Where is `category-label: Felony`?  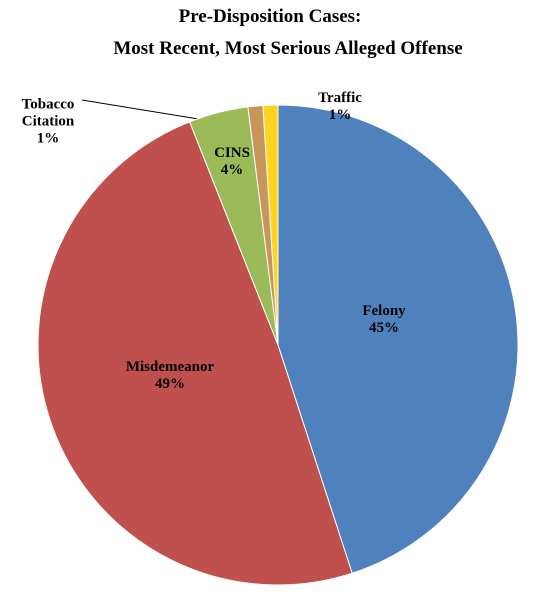 category-label: Felony is located at coordinates (384, 311).